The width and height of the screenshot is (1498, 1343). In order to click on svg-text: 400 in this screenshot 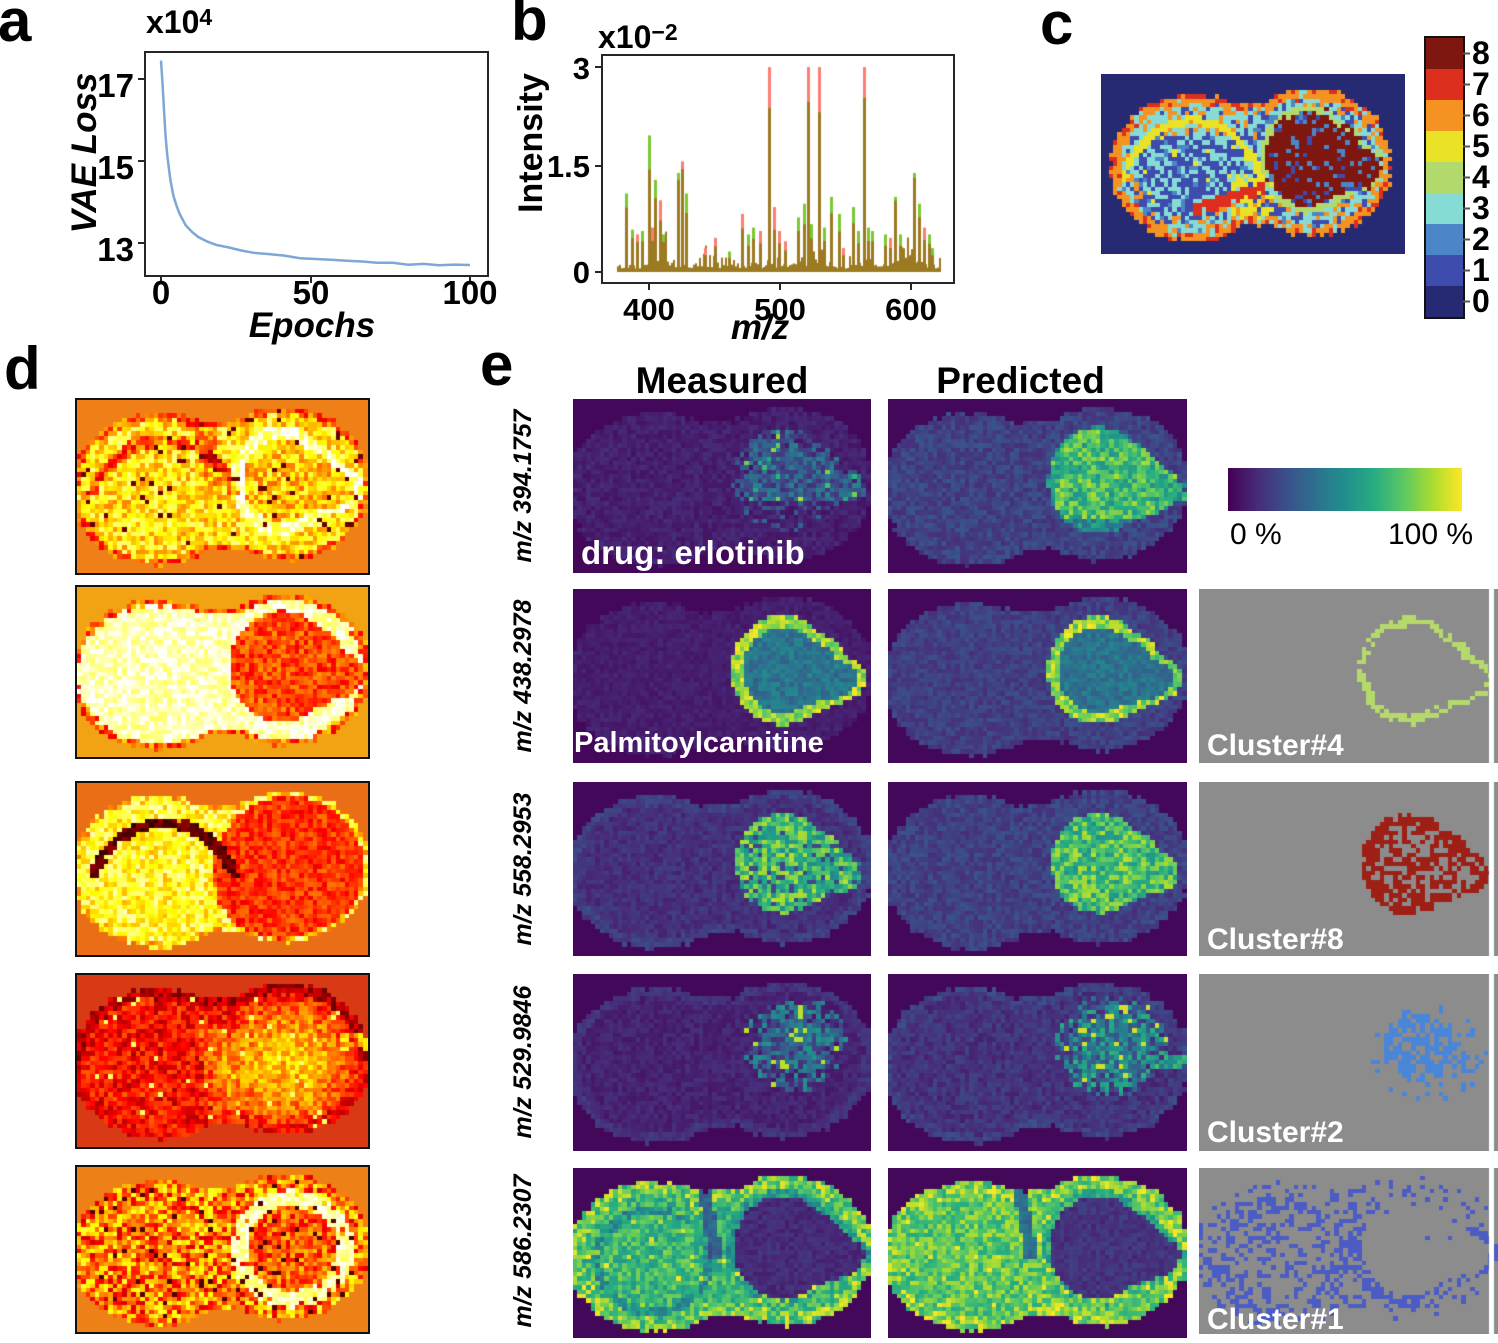, I will do `click(649, 309)`.